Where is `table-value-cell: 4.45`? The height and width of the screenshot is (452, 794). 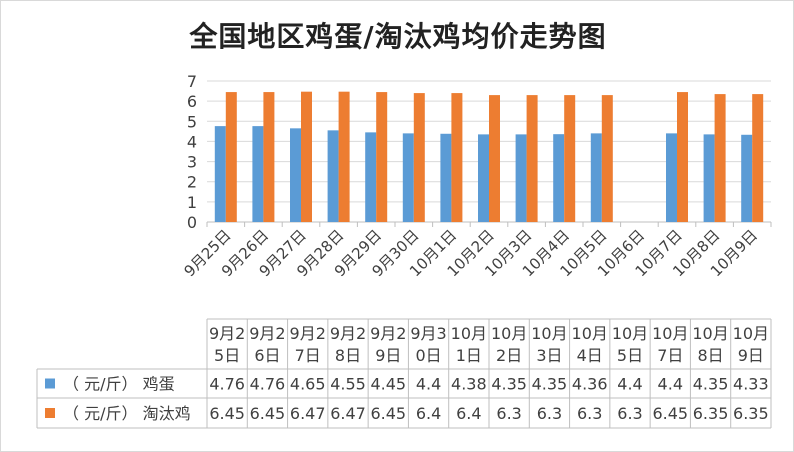
table-value-cell: 4.45 is located at coordinates (388, 384).